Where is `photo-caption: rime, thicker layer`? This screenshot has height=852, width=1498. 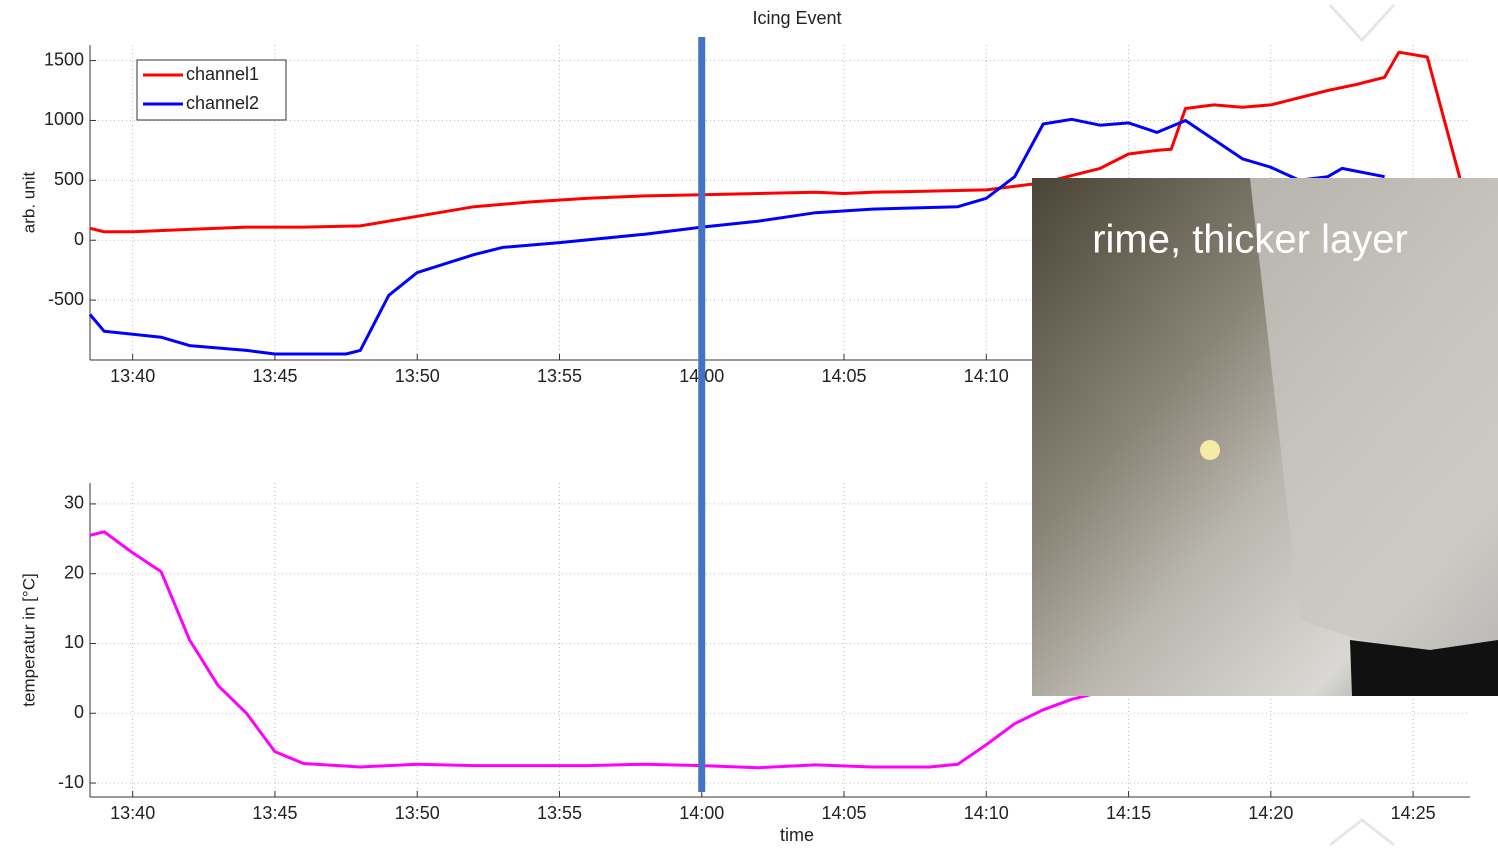 photo-caption: rime, thicker layer is located at coordinates (1250, 240).